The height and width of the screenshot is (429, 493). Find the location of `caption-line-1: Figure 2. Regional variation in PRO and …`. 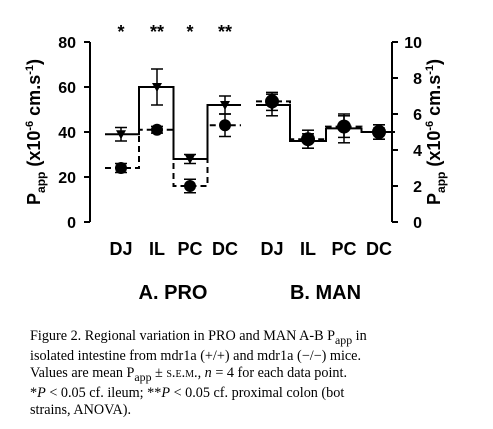

caption-line-1: Figure 2. Regional variation in PRO and … is located at coordinates (198, 337).